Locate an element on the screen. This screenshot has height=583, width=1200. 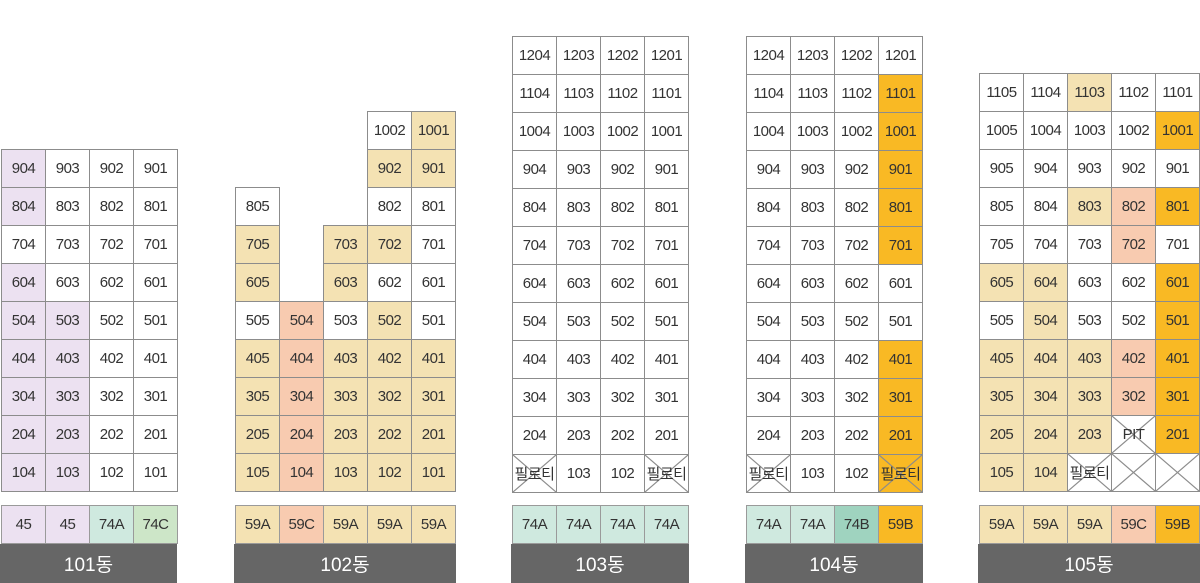
unit-cell: 902 is located at coordinates (389, 168).